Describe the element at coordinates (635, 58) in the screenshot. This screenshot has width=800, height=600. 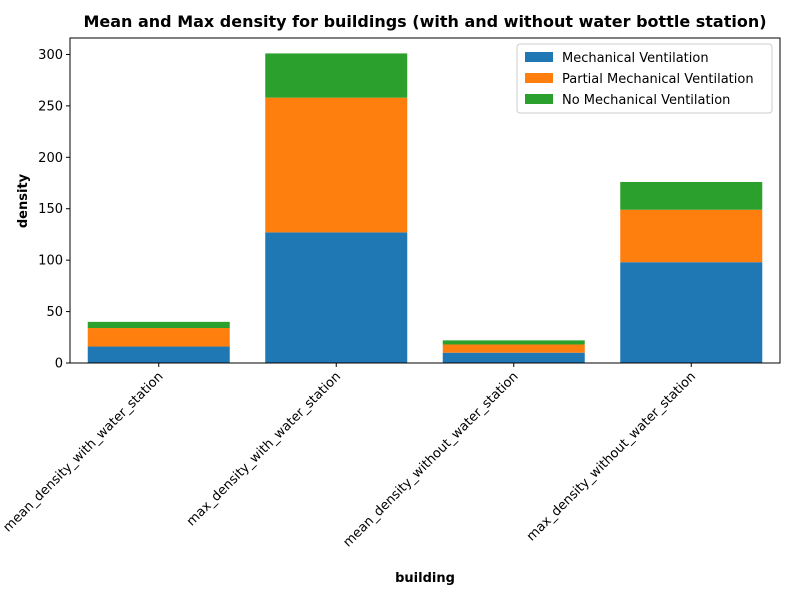
I see `legend-label-0: Mechanical Ventilation` at that location.